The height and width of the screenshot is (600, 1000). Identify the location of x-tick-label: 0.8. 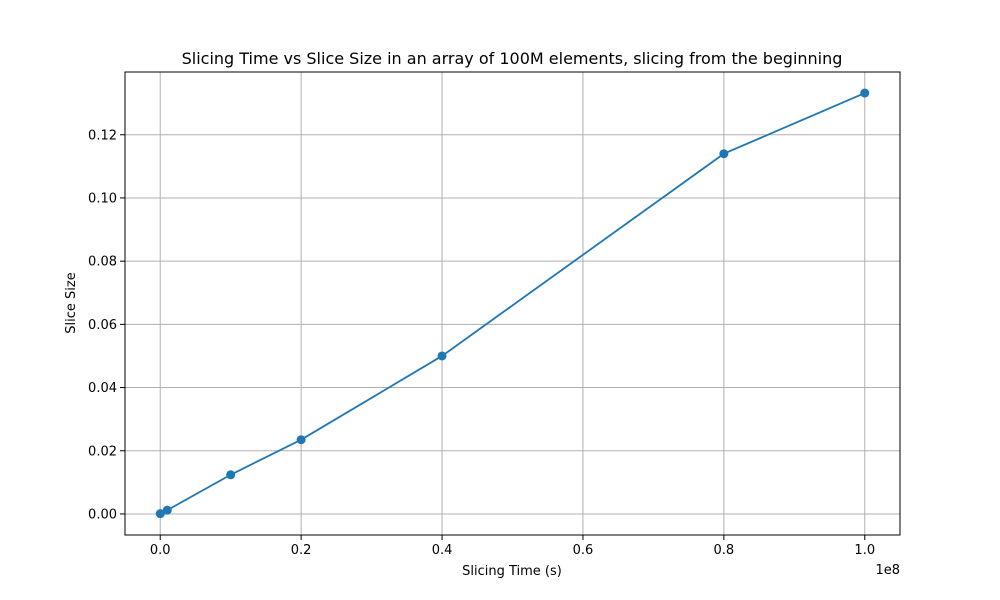
(724, 550).